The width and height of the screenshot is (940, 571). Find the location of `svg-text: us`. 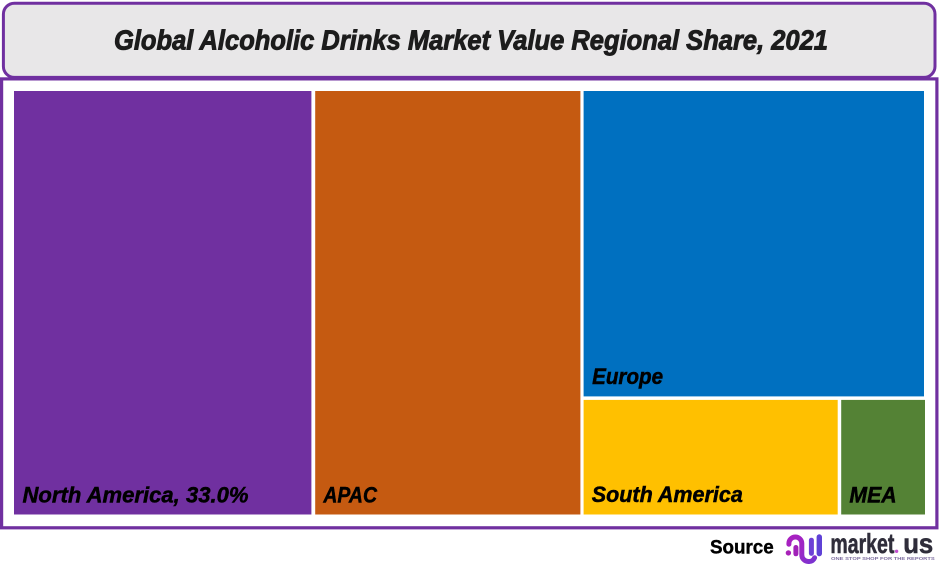

svg-text: us is located at coordinates (918, 543).